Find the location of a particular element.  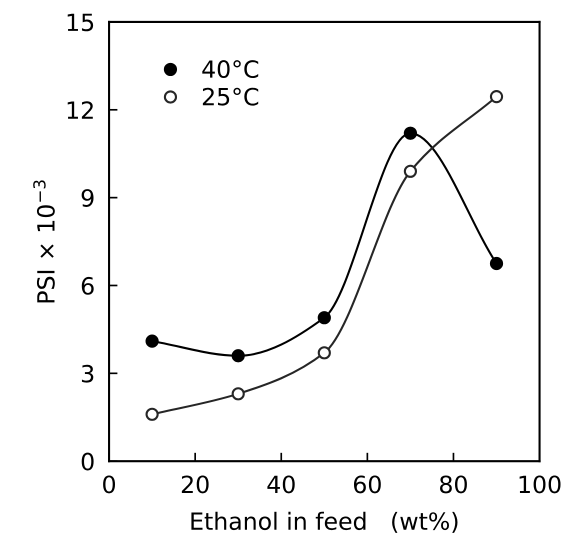

y-tick-label: 6 is located at coordinates (88, 285).